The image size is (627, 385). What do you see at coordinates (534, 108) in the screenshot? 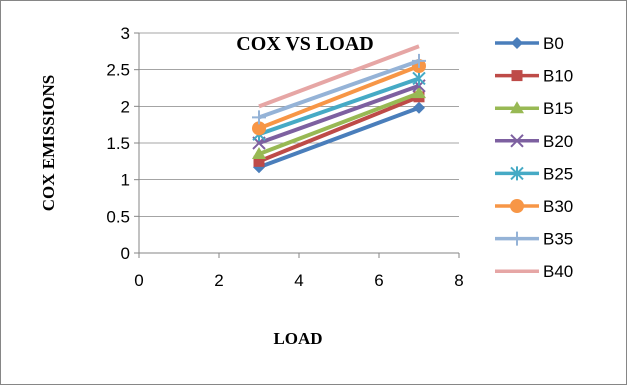
I see `legend-entry: B15` at bounding box center [534, 108].